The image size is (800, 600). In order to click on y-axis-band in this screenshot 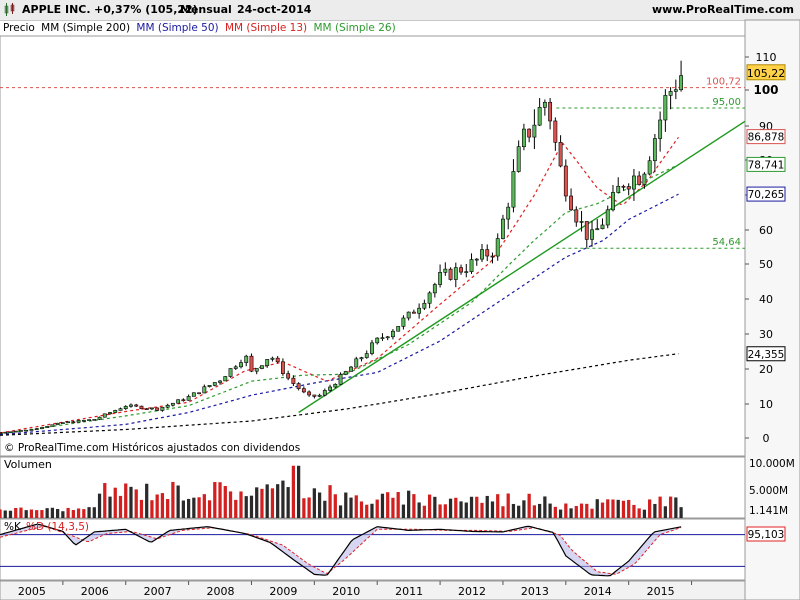, I will do `click(772, 309)`.